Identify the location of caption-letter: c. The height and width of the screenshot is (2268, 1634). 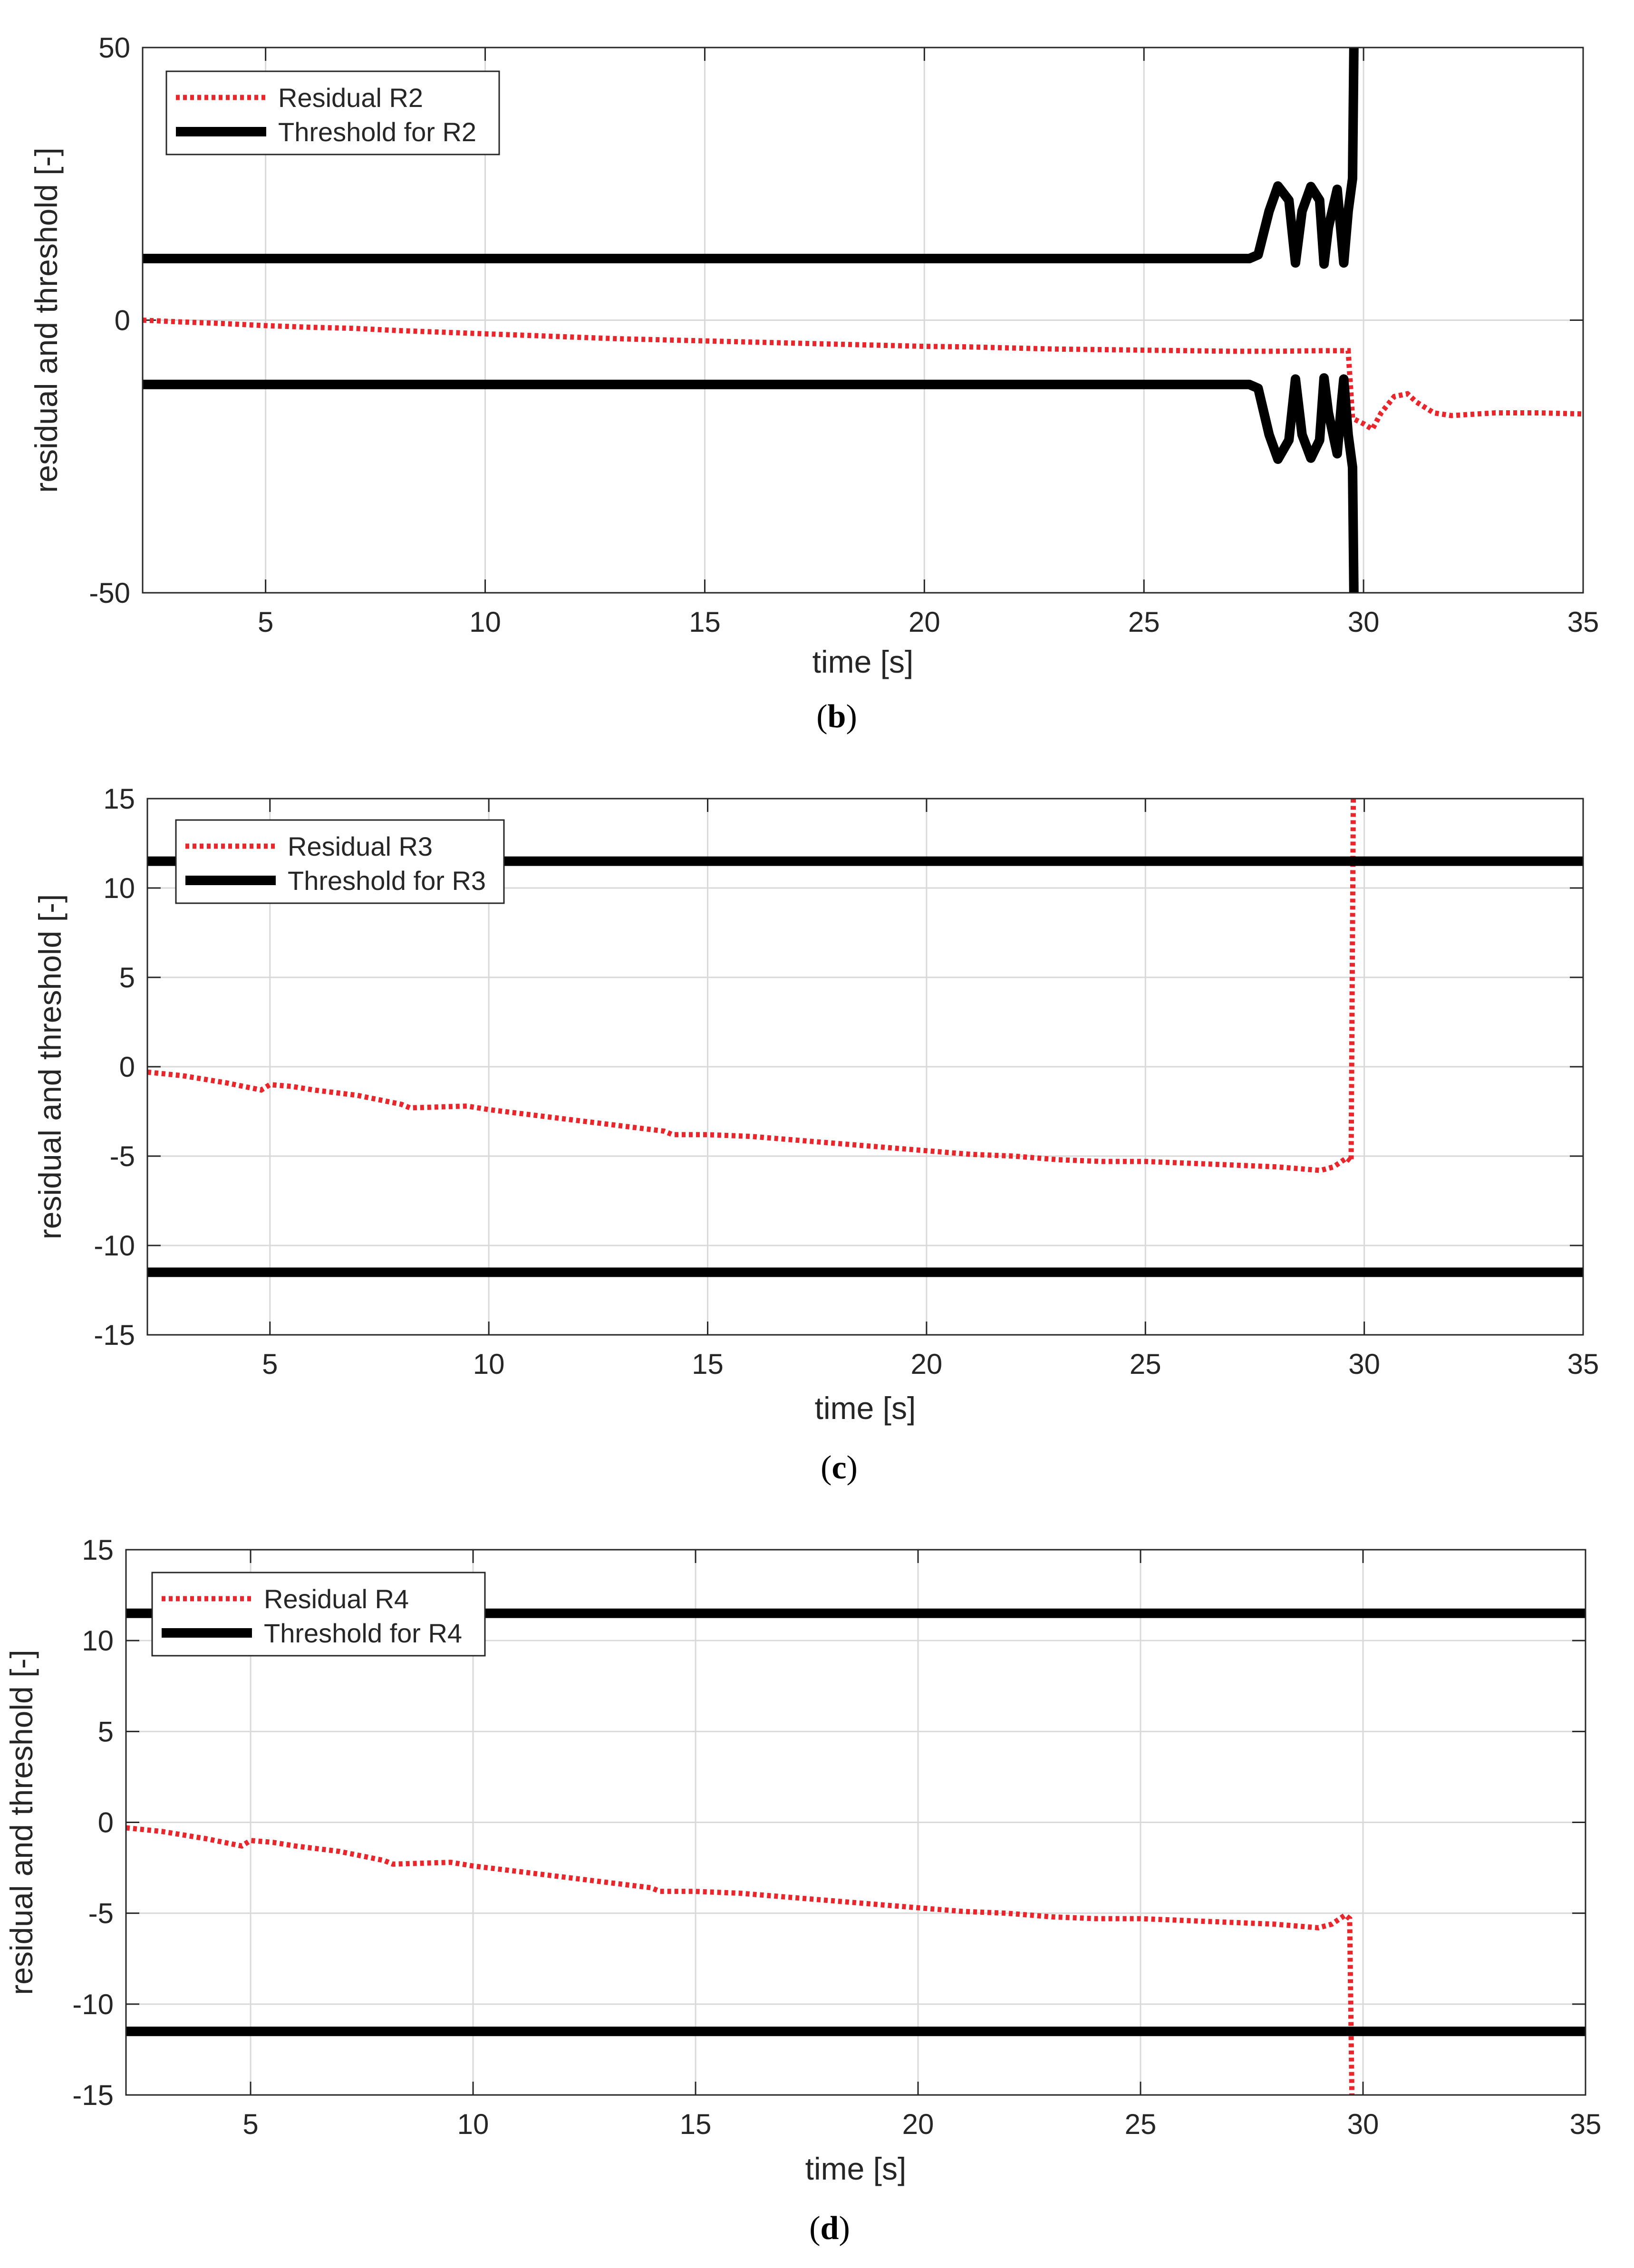
(839, 1467).